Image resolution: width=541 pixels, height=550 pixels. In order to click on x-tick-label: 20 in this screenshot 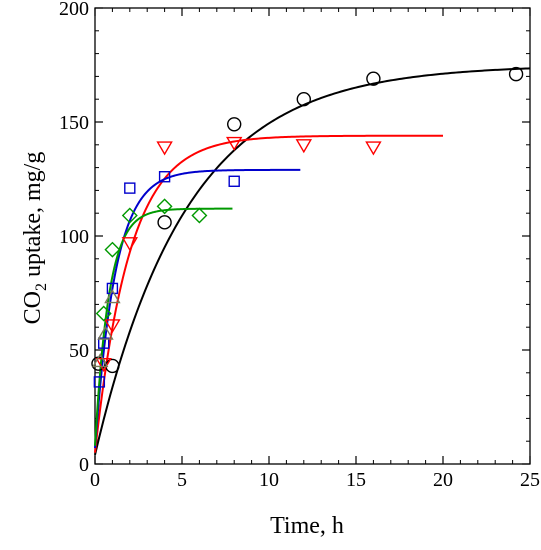, I will do `click(443, 480)`.